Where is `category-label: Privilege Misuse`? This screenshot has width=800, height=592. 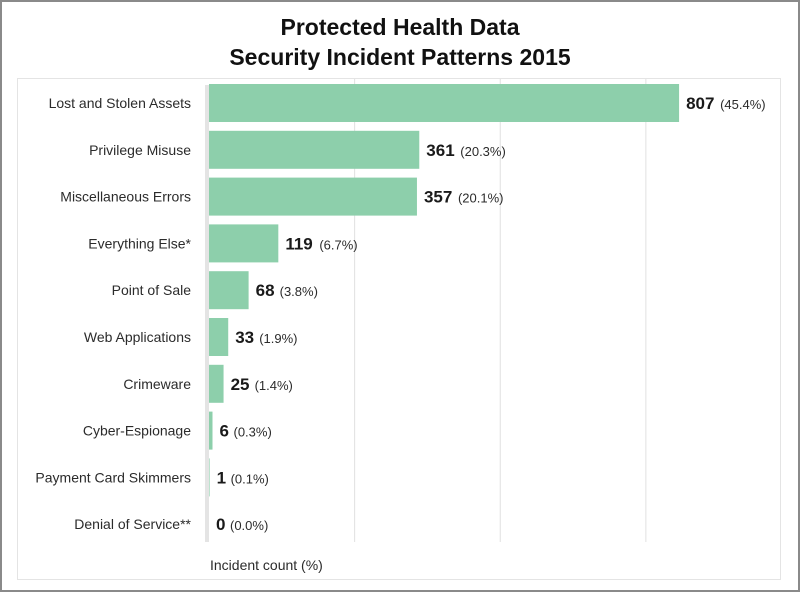 category-label: Privilege Misuse is located at coordinates (140, 150).